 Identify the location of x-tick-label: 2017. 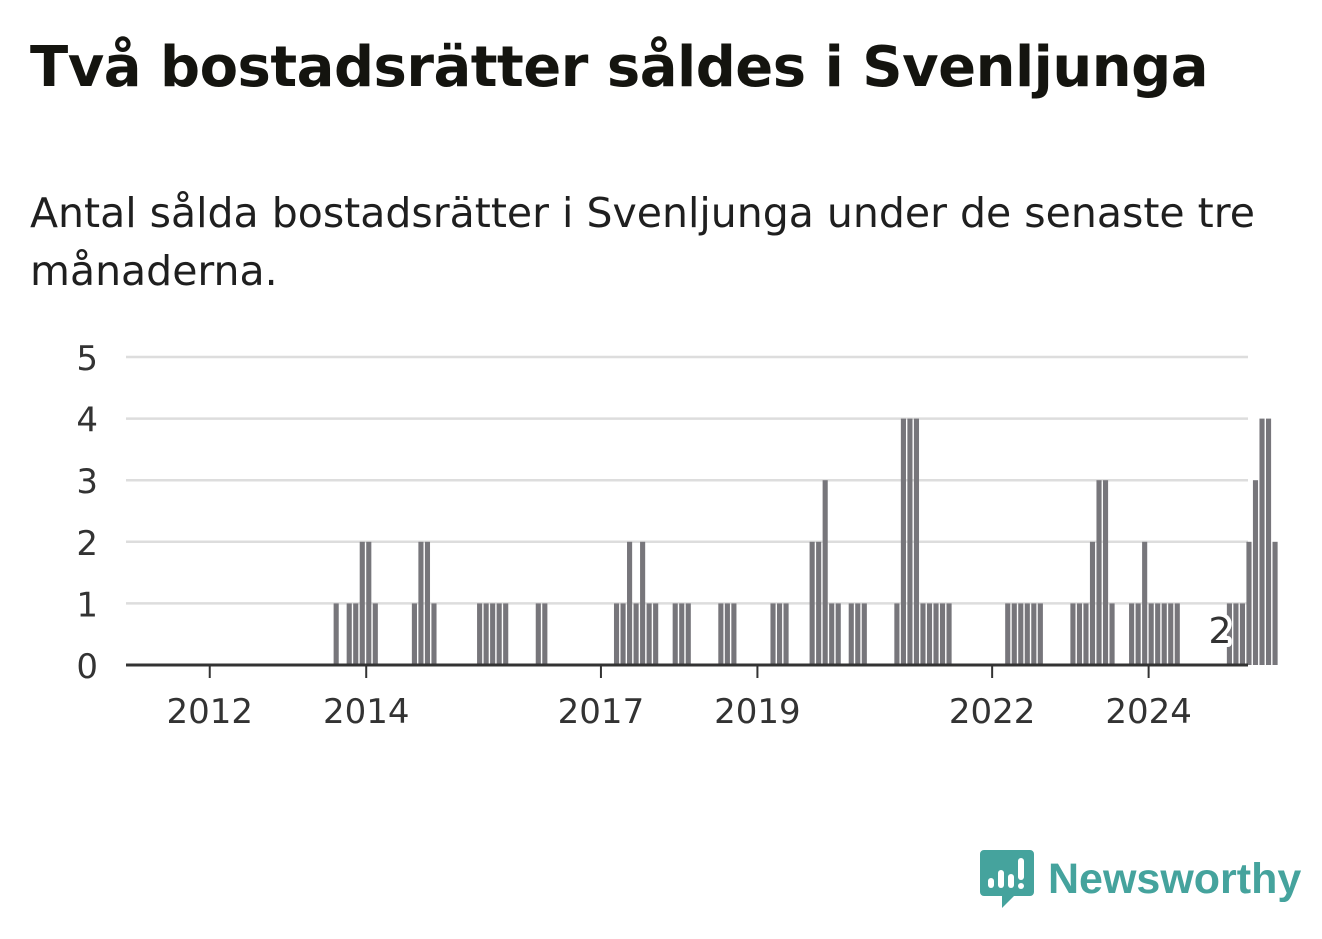
(601, 712).